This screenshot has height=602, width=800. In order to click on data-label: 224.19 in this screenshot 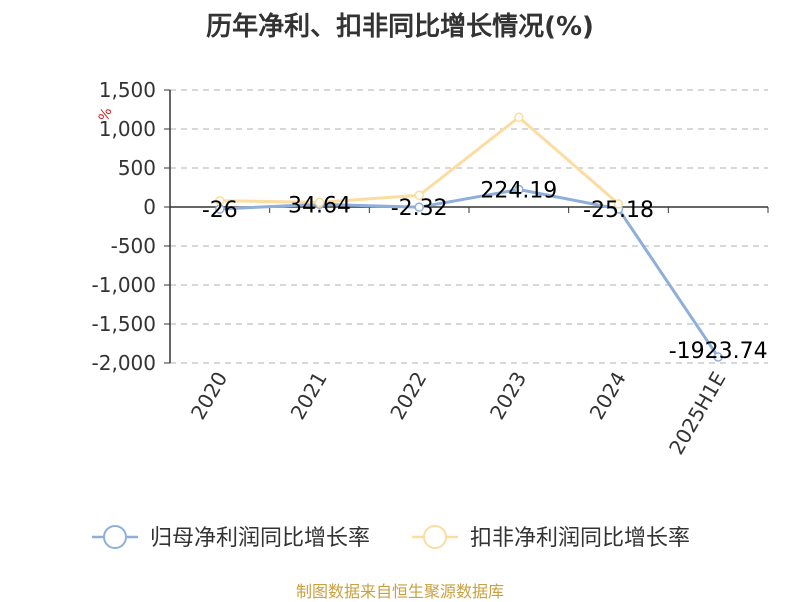, I will do `click(518, 191)`.